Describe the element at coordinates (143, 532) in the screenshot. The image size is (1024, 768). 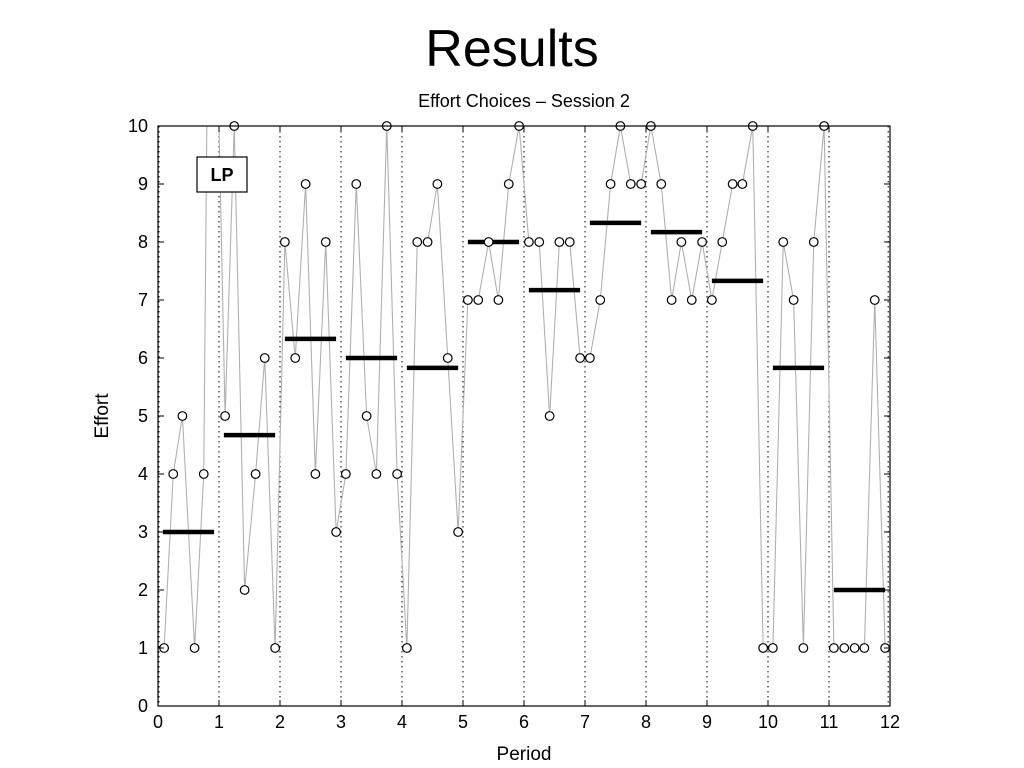
I see `y-tick-label-3: 3` at that location.